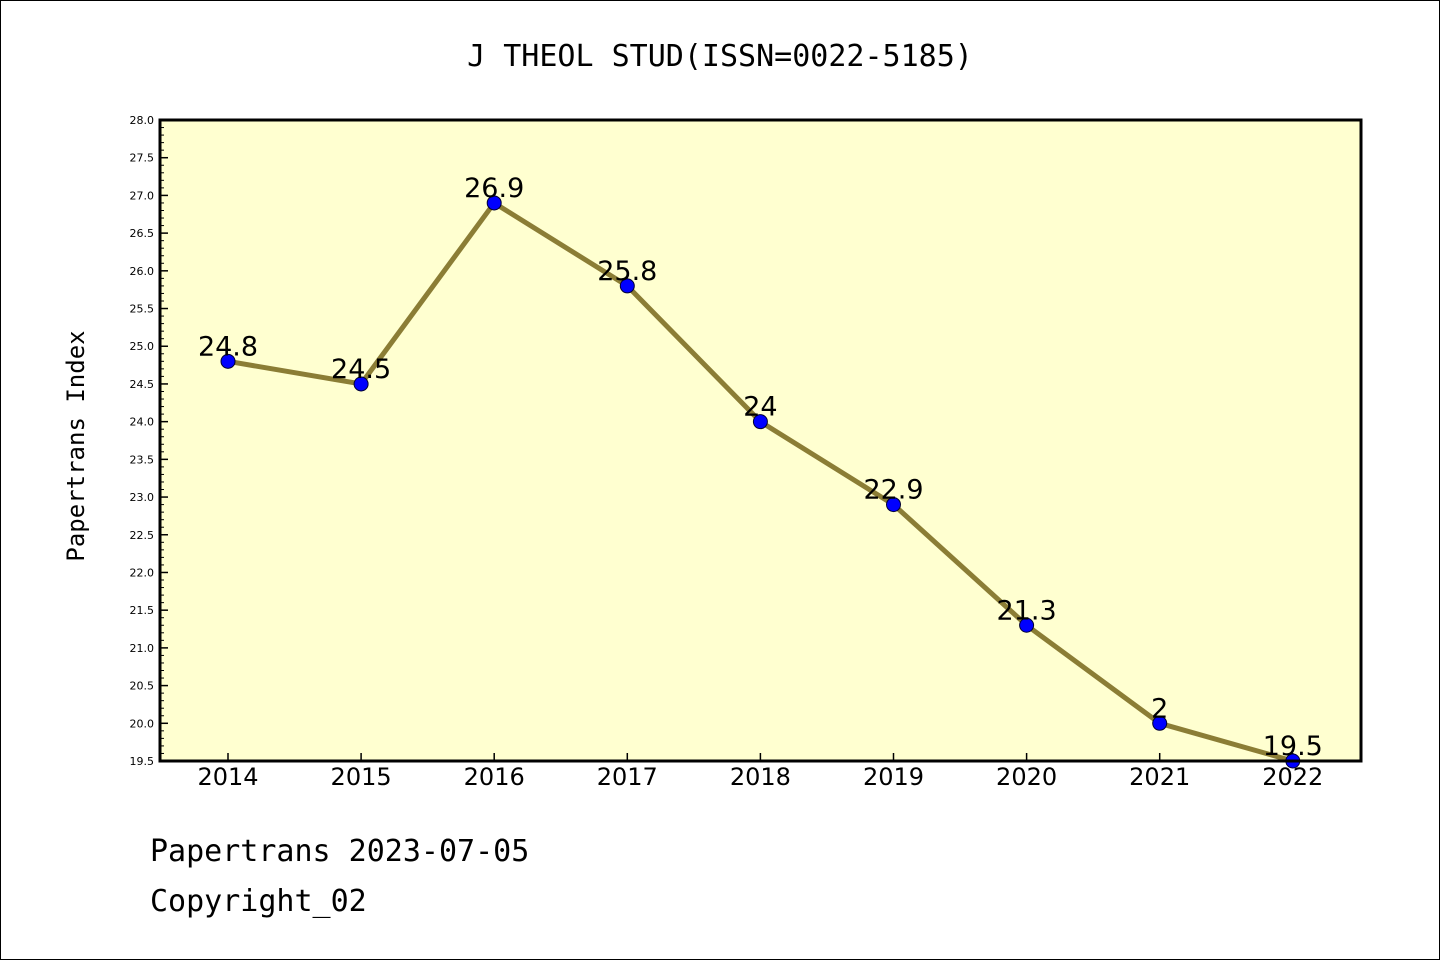 Image resolution: width=1440 pixels, height=960 pixels. Describe the element at coordinates (142, 158) in the screenshot. I see `y-tick-label: 27.5` at that location.